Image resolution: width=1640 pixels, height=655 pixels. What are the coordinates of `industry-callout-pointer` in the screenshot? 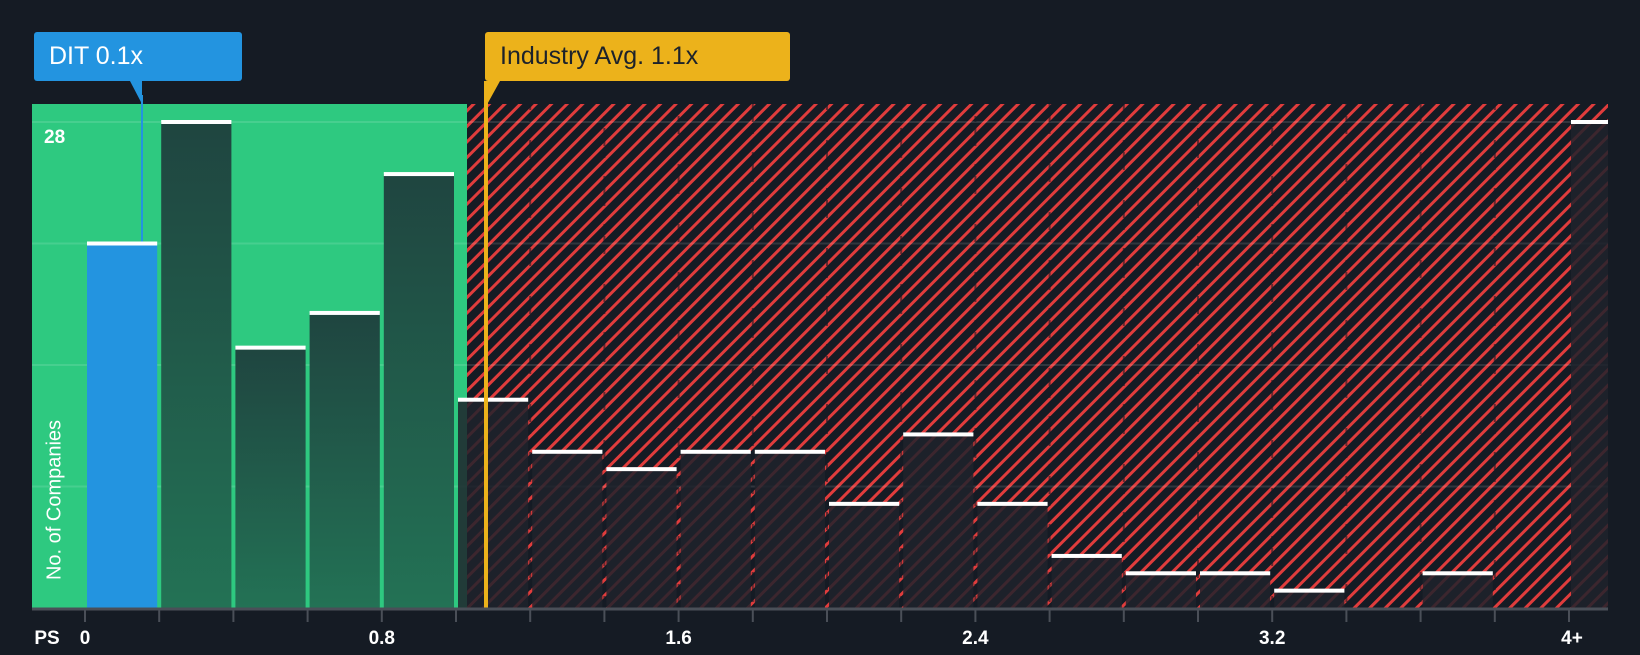 It's located at (492, 95).